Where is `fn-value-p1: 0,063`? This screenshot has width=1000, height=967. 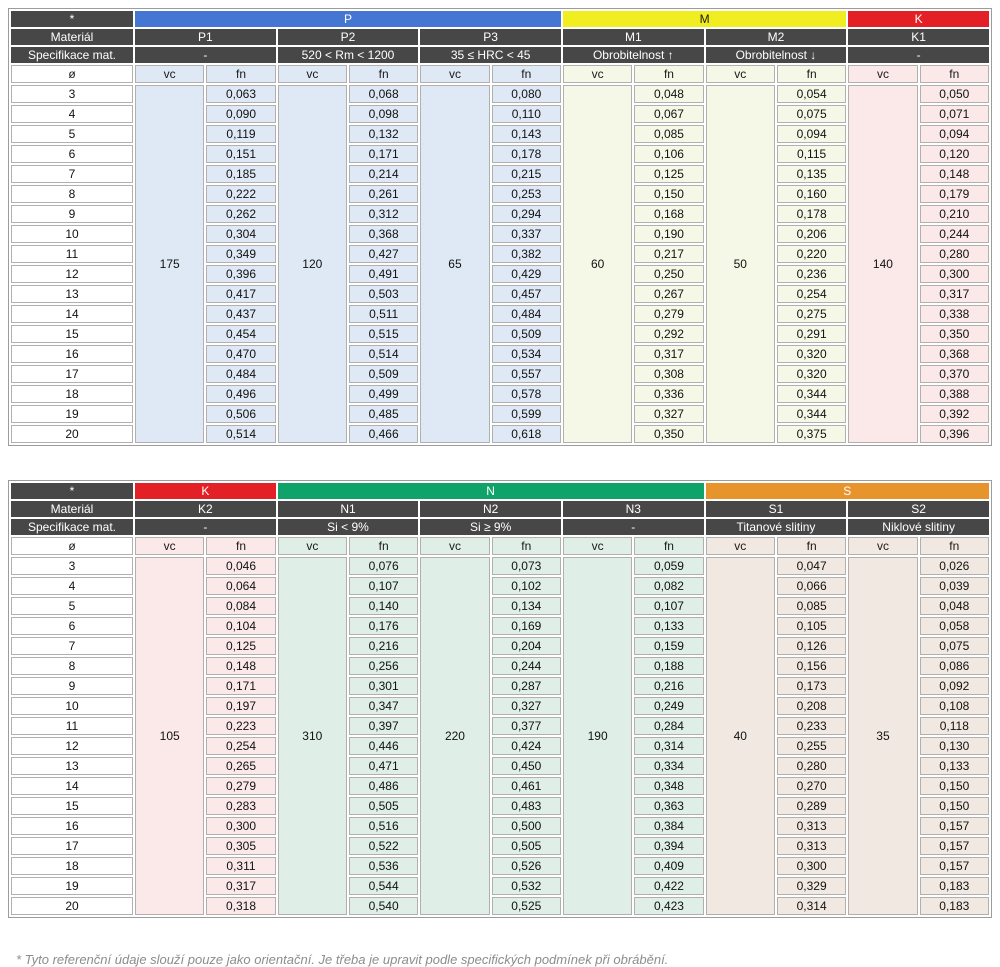
fn-value-p1: 0,063 is located at coordinates (241, 94).